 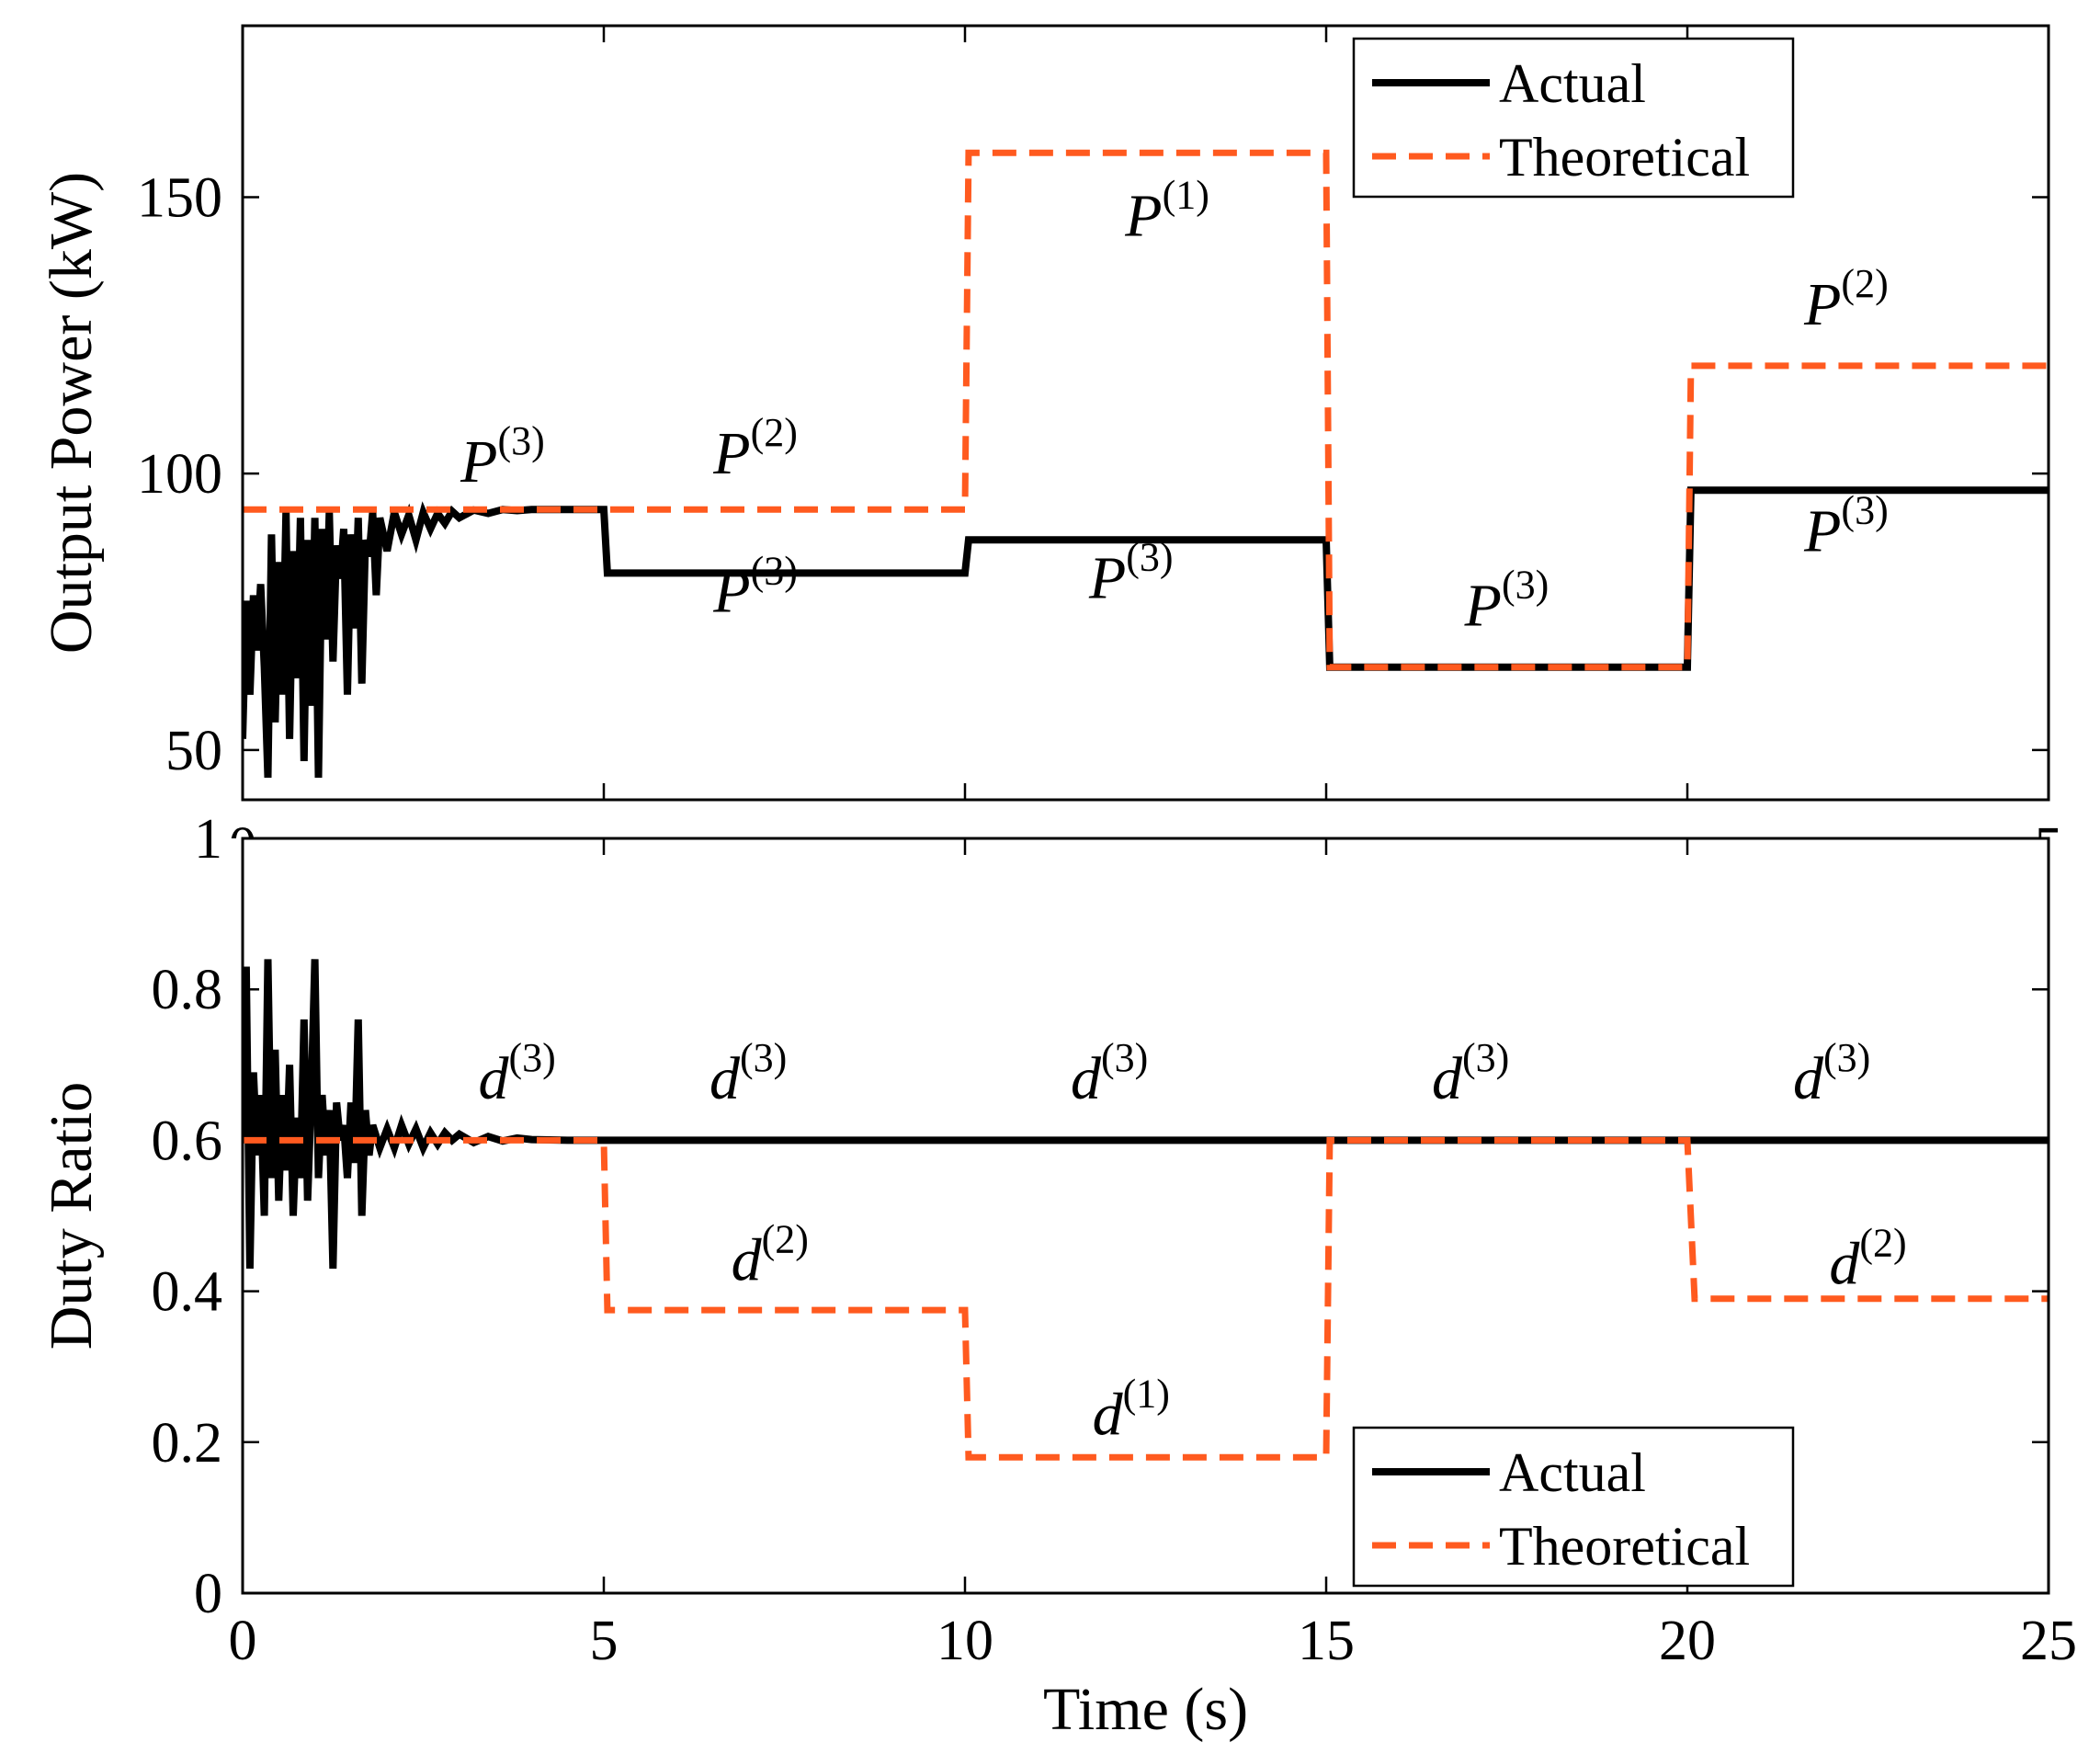 What do you see at coordinates (604, 1641) in the screenshot?
I see `x-tick-label: 5` at bounding box center [604, 1641].